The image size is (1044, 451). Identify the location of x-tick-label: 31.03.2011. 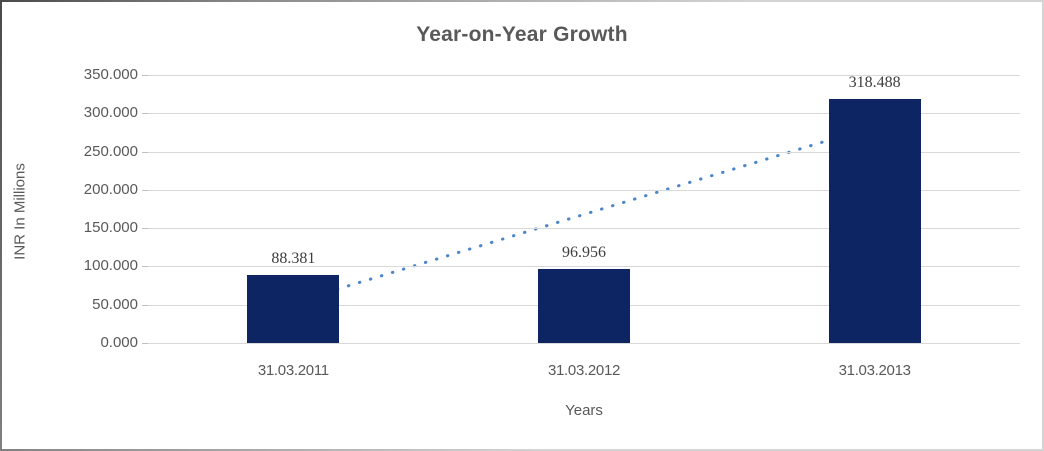
(293, 370).